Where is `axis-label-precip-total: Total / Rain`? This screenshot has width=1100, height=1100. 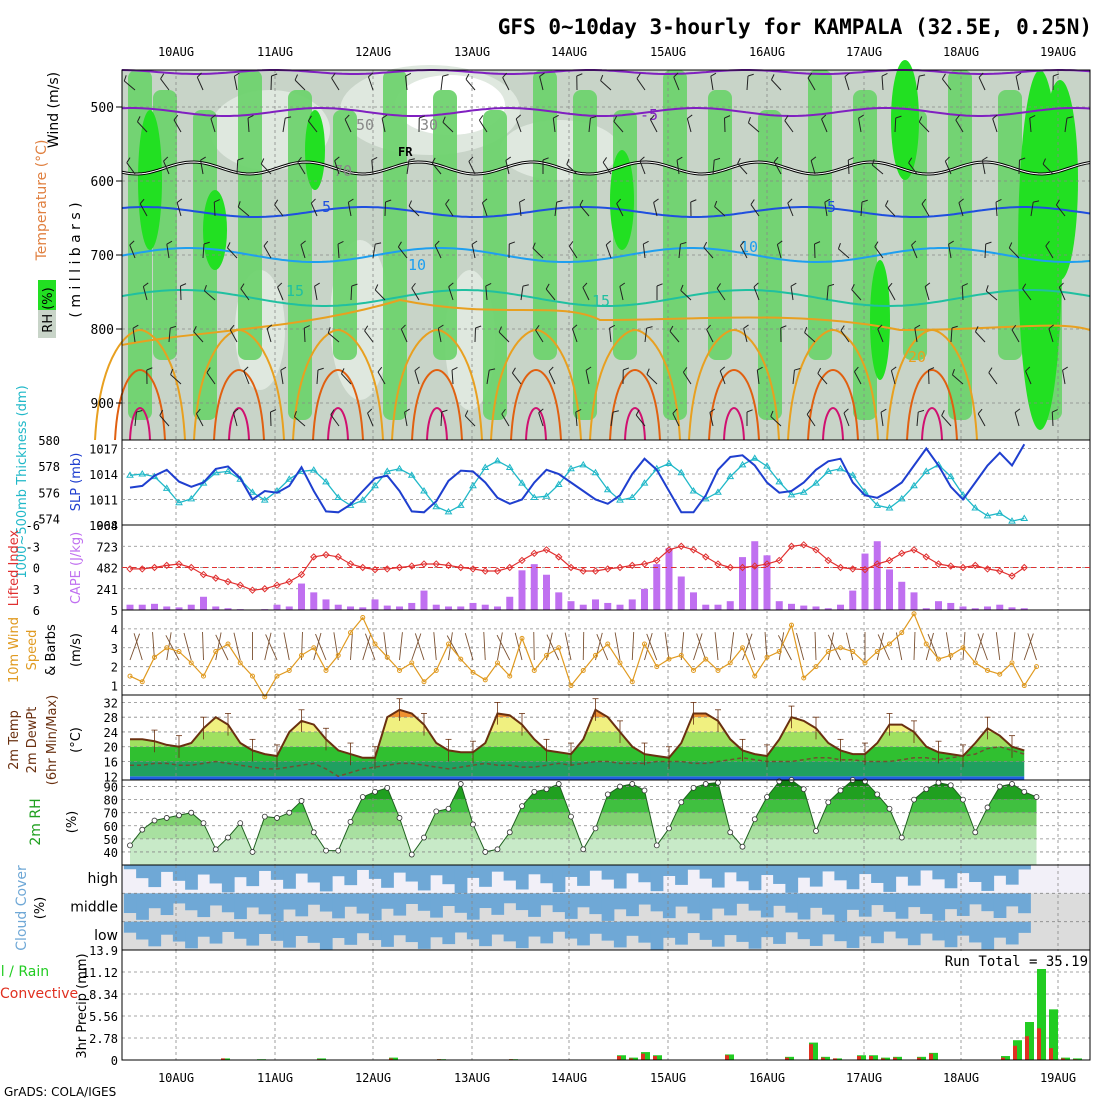 axis-label-precip-total: Total / Rain is located at coordinates (24, 972).